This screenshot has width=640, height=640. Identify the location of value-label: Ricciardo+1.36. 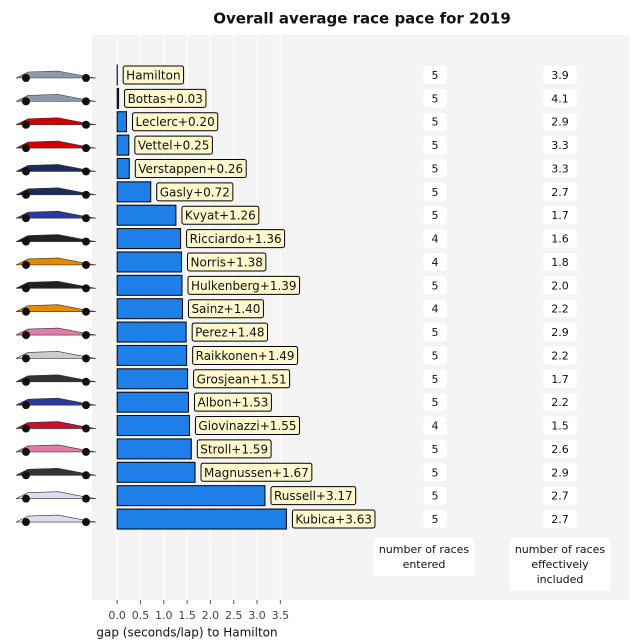
(236, 239).